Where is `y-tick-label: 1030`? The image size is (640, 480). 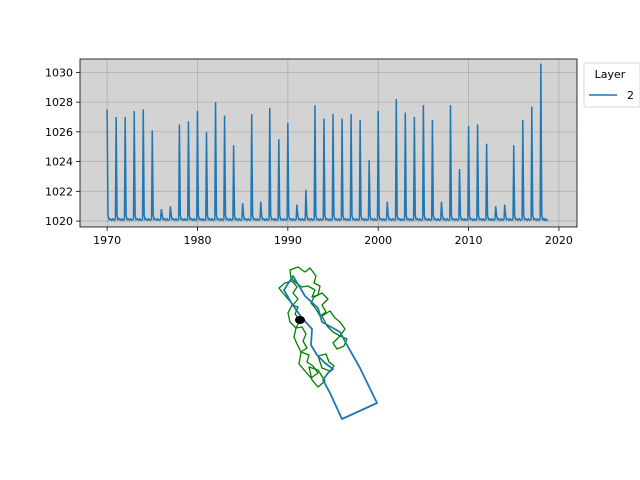 y-tick-label: 1030 is located at coordinates (59, 72).